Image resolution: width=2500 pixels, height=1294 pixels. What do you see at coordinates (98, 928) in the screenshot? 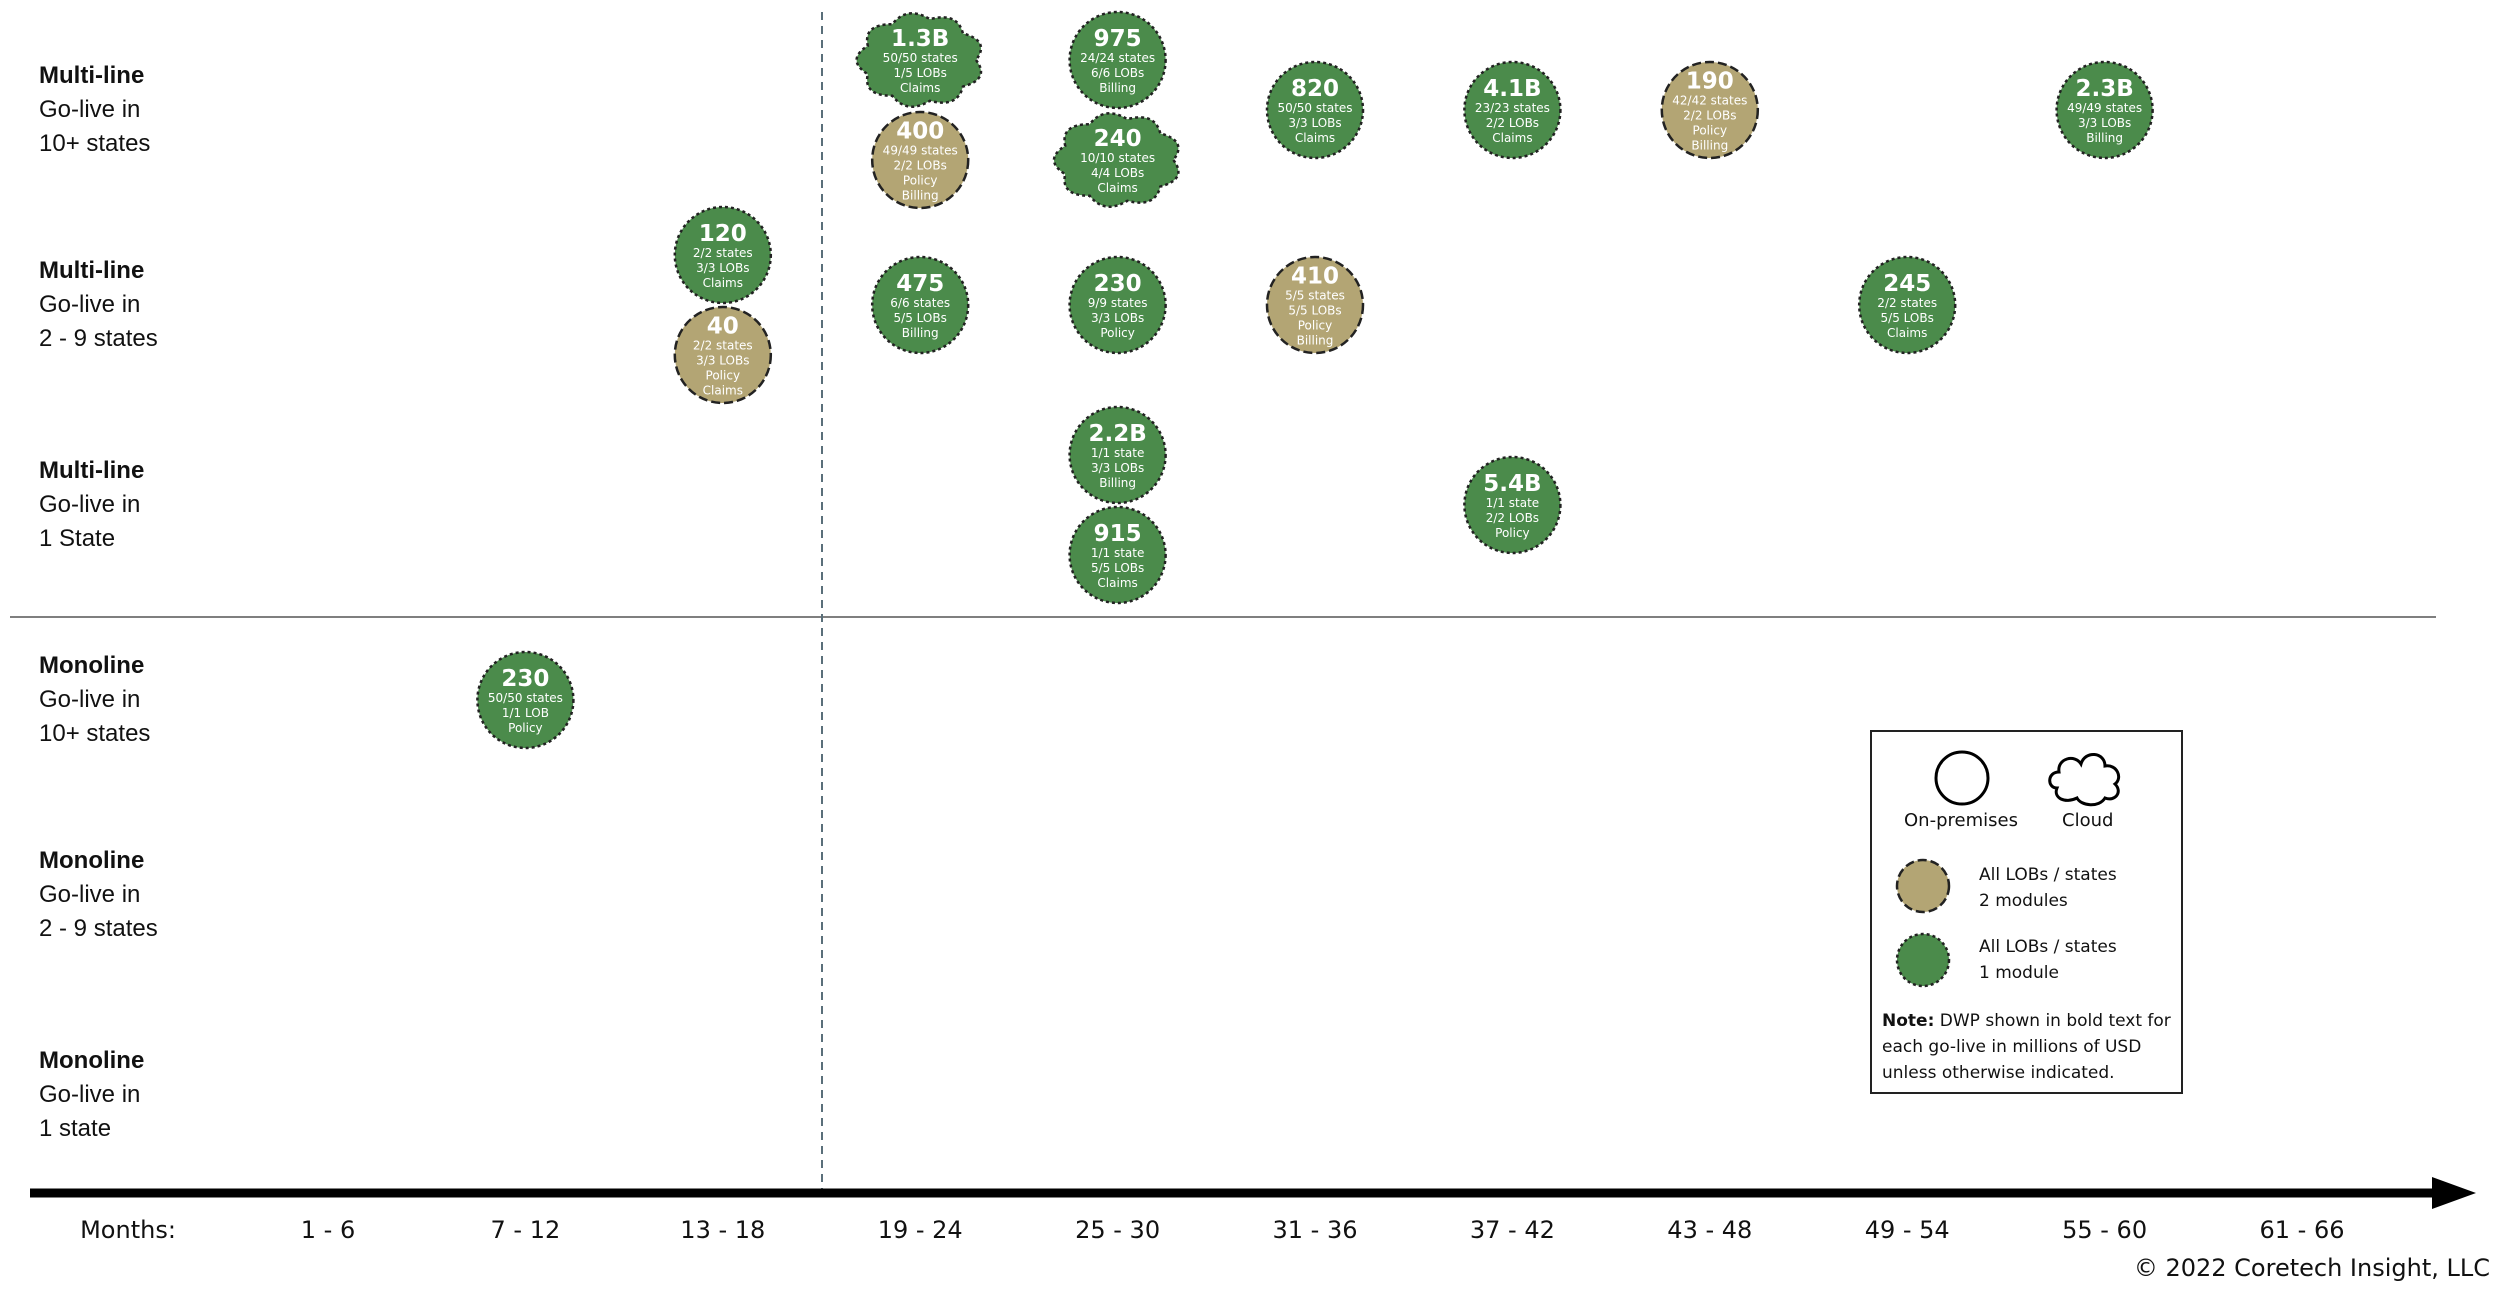
I see `row-label-line2: 2 - 9 states` at bounding box center [98, 928].